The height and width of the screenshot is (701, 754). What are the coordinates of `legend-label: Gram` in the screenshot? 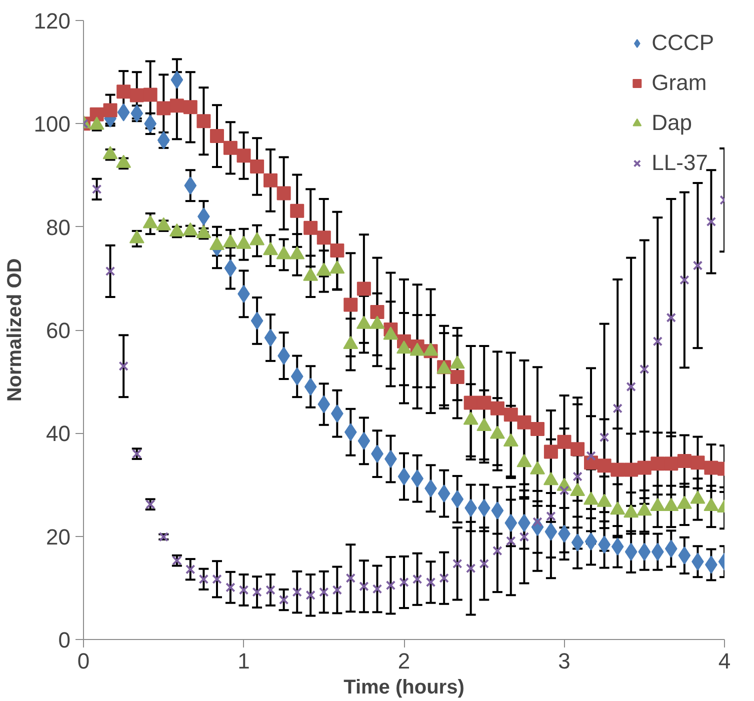 It's located at (679, 83).